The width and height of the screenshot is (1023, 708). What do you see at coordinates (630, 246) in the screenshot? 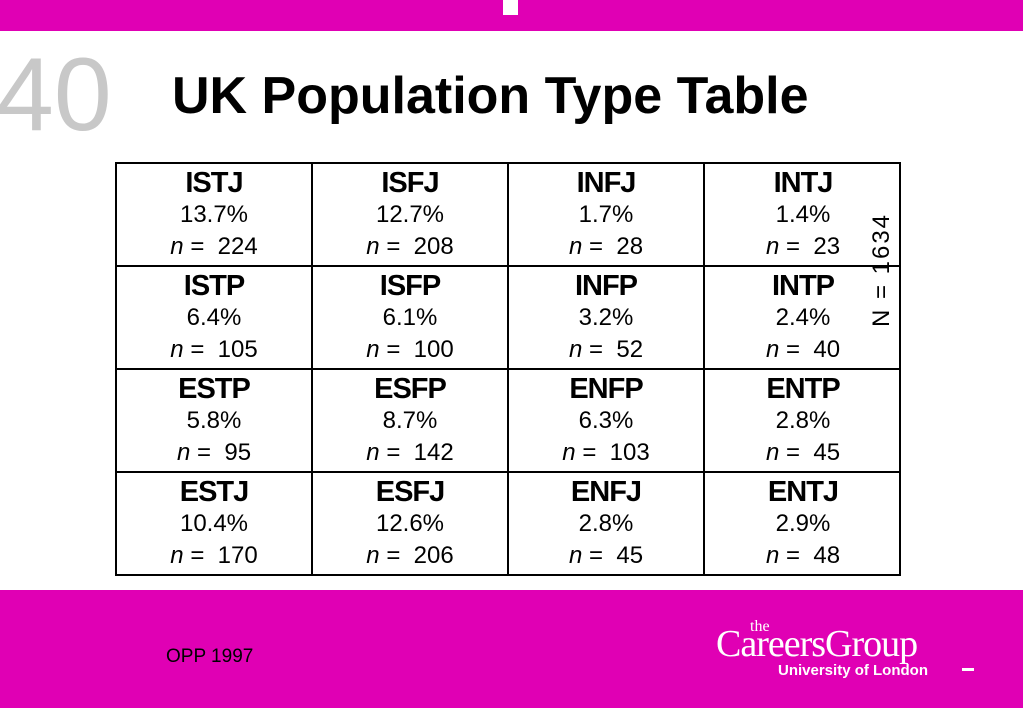
I see `count-value: 28` at bounding box center [630, 246].